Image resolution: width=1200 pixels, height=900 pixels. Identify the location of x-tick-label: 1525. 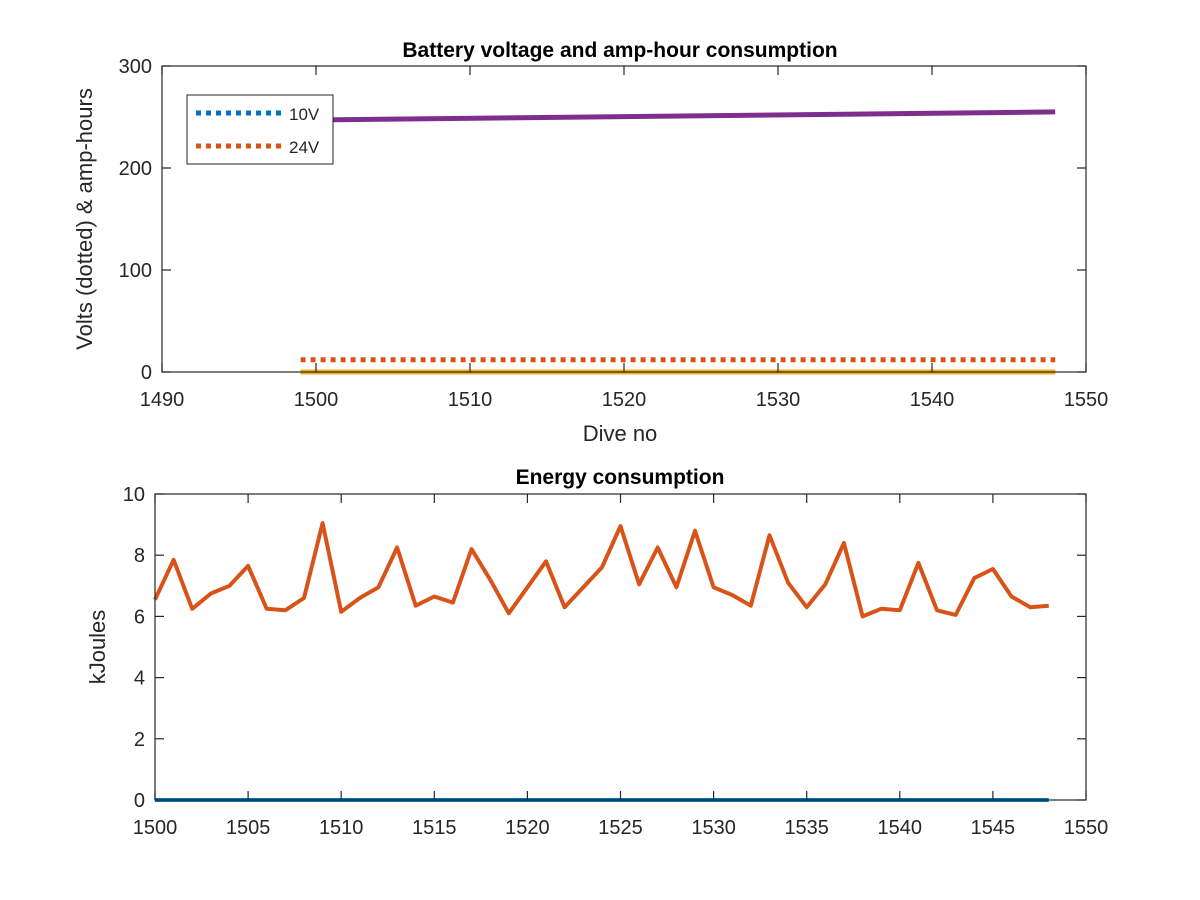
(620, 828).